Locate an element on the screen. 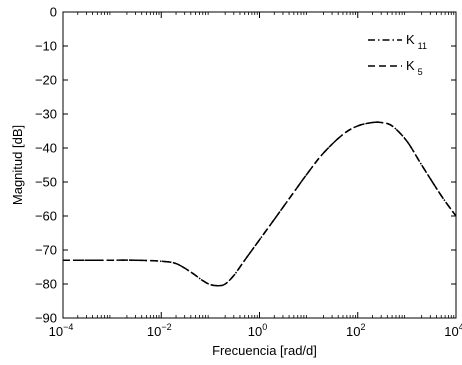 The height and width of the screenshot is (365, 462). x-tick-label: 10⁴ is located at coordinates (453, 330).